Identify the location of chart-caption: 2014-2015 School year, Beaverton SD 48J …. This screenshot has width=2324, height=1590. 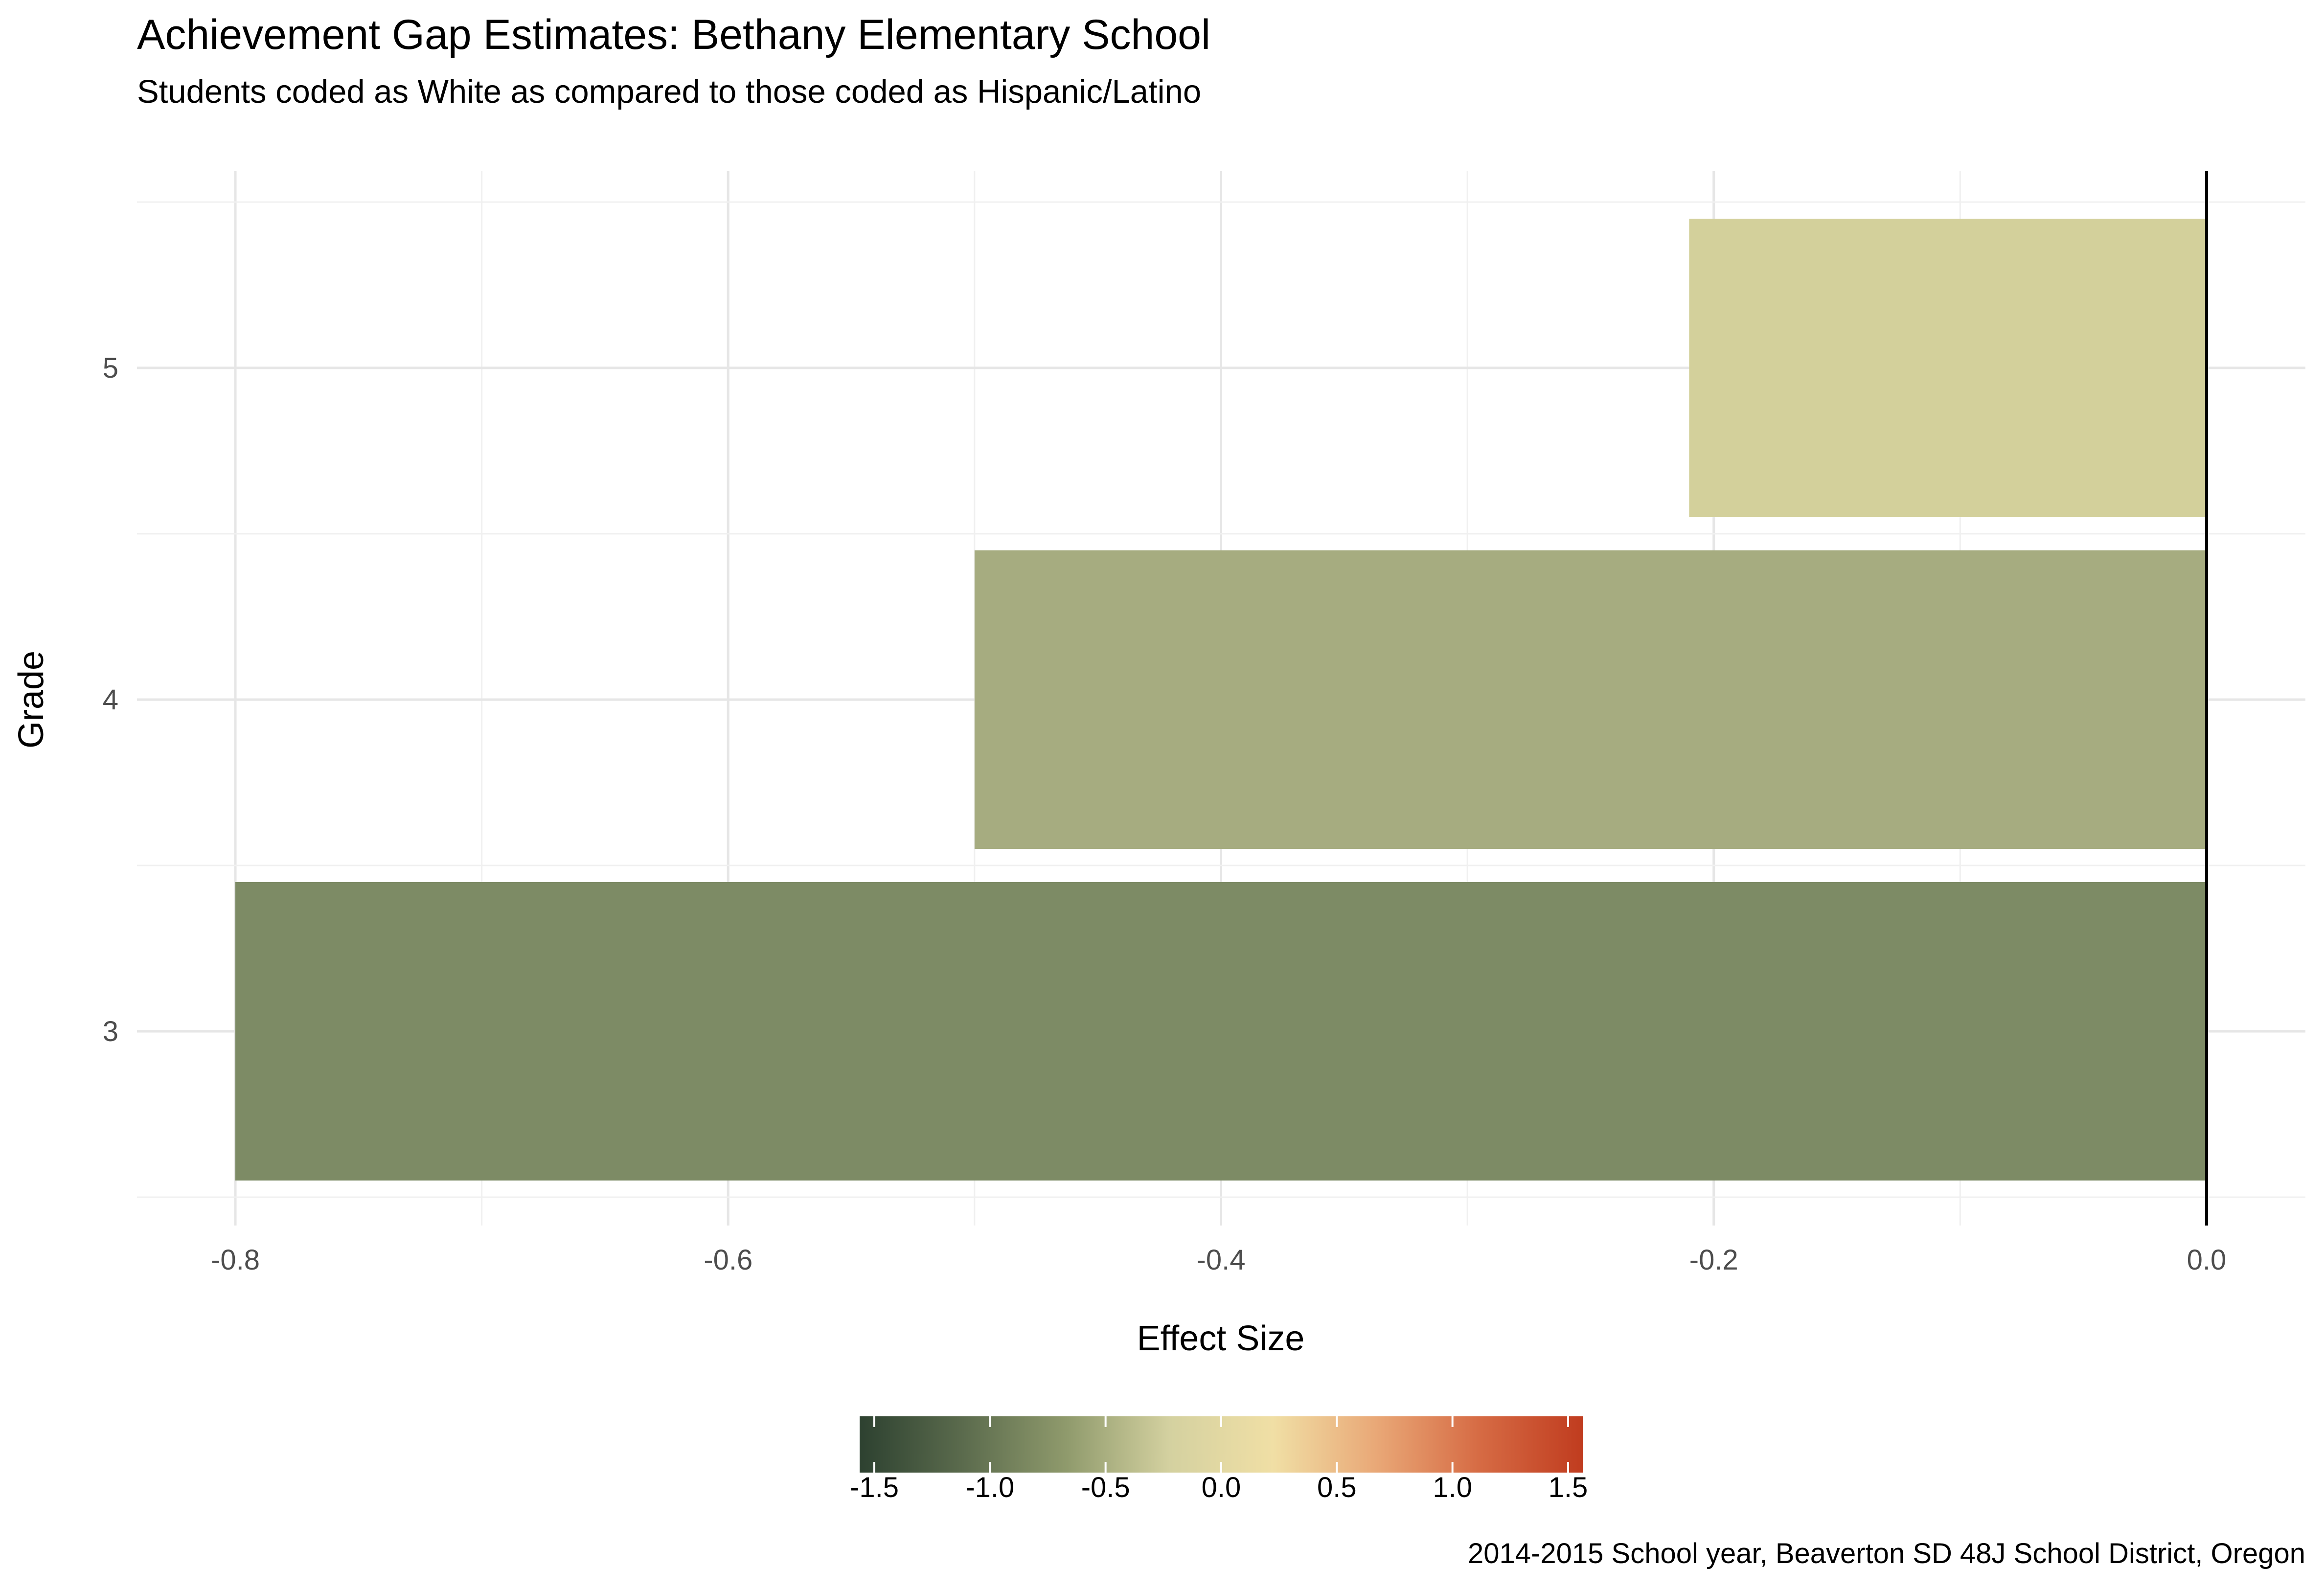
(1887, 1554).